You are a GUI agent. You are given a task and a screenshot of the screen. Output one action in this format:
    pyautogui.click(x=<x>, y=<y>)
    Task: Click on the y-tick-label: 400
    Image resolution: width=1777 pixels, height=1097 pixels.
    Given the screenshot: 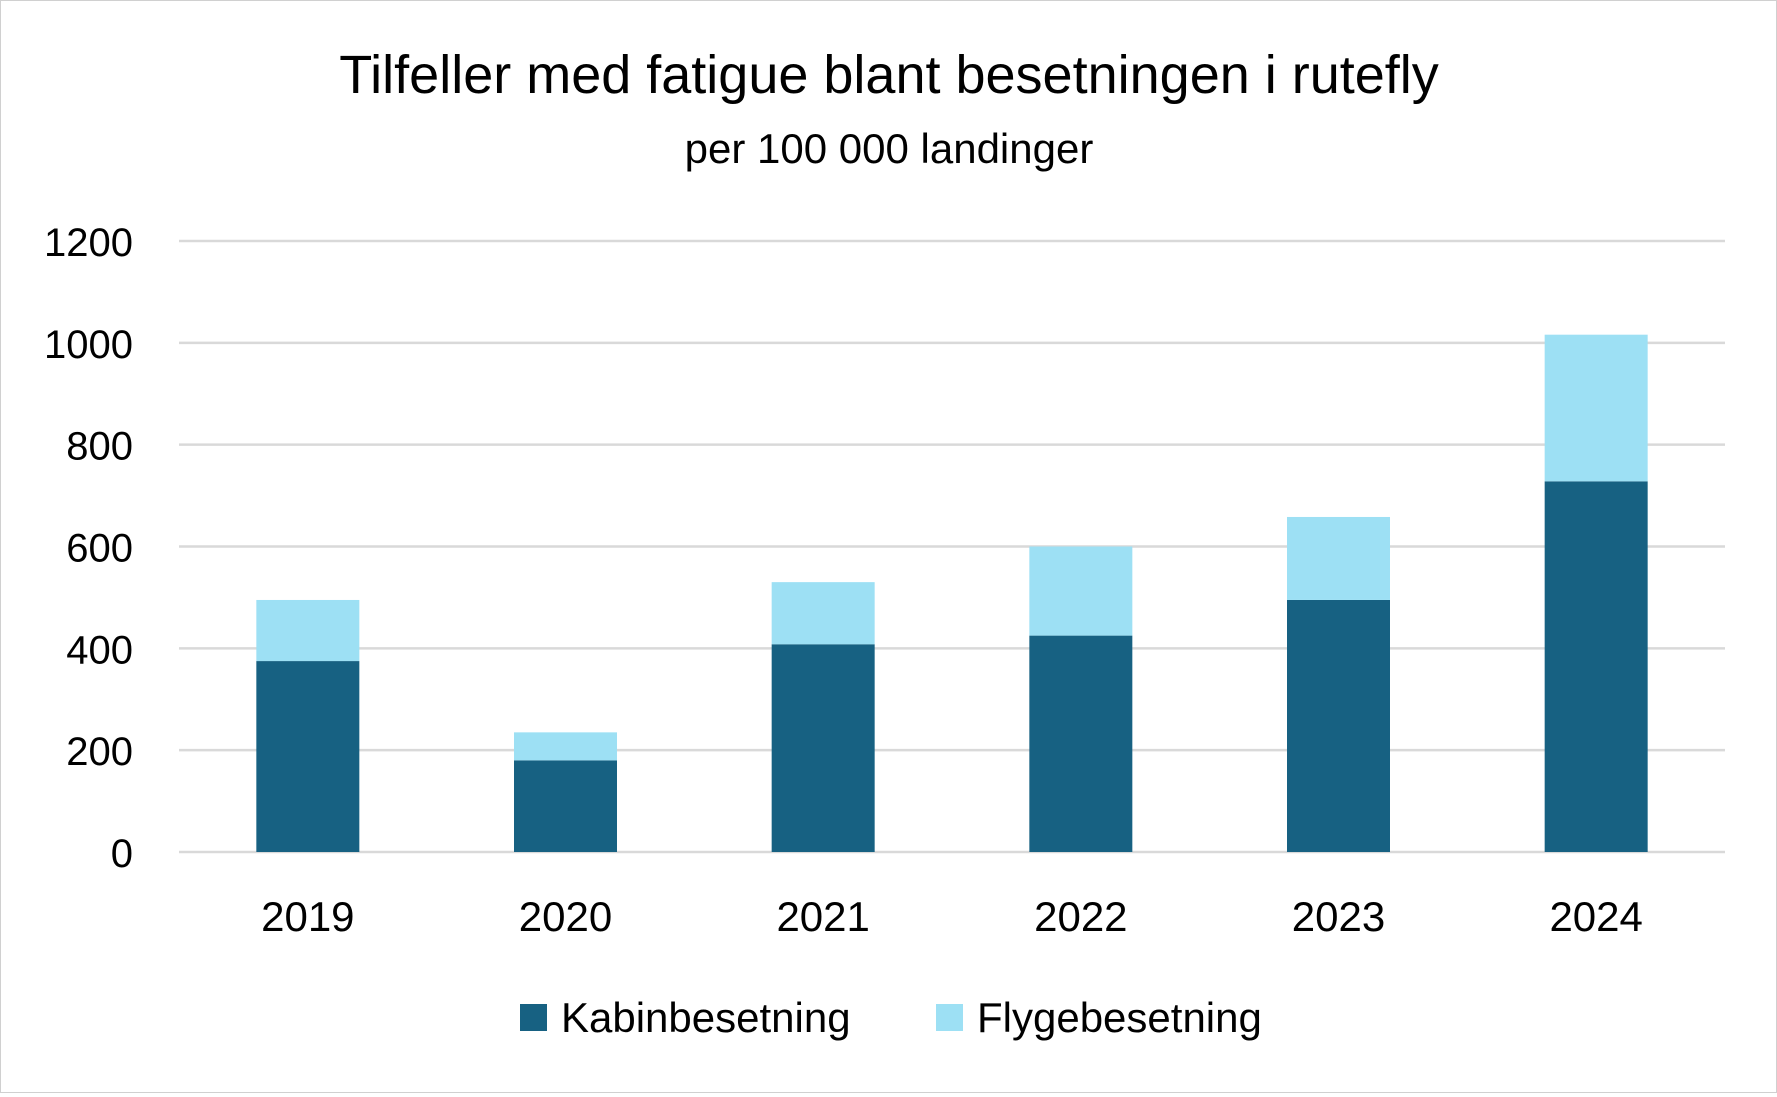 What is the action you would take?
    pyautogui.click(x=99, y=650)
    